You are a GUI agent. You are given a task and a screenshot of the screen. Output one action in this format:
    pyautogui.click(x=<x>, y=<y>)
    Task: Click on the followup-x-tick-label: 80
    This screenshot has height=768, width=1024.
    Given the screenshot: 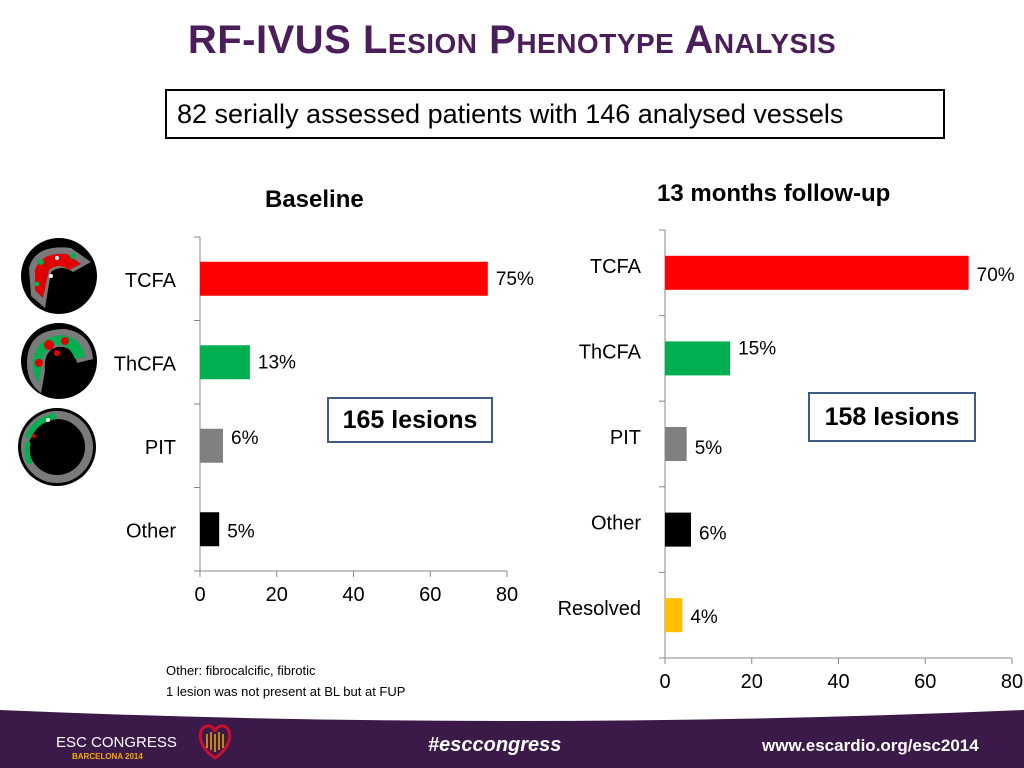 What is the action you would take?
    pyautogui.click(x=1012, y=682)
    